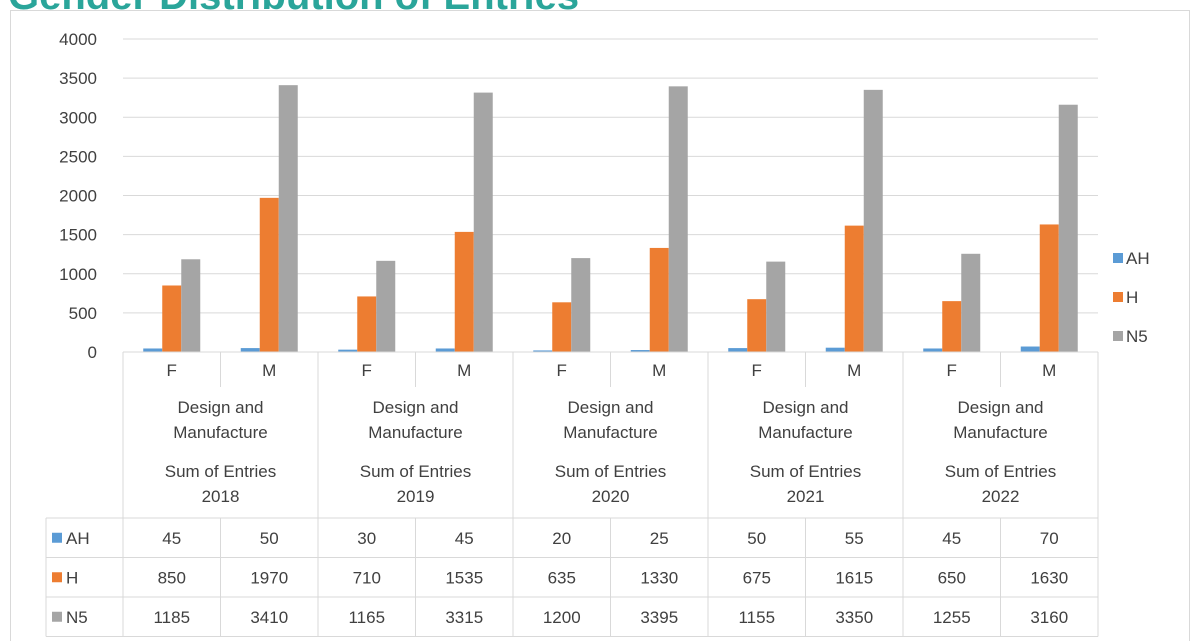  I want to click on y-tick-label: 1000, so click(78, 274).